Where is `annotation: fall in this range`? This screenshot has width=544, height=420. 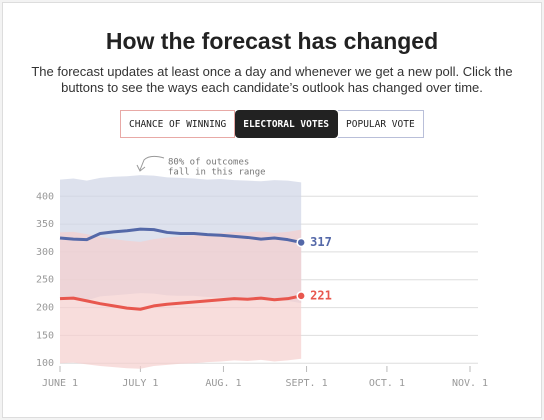
annotation: fall in this range is located at coordinates (217, 173).